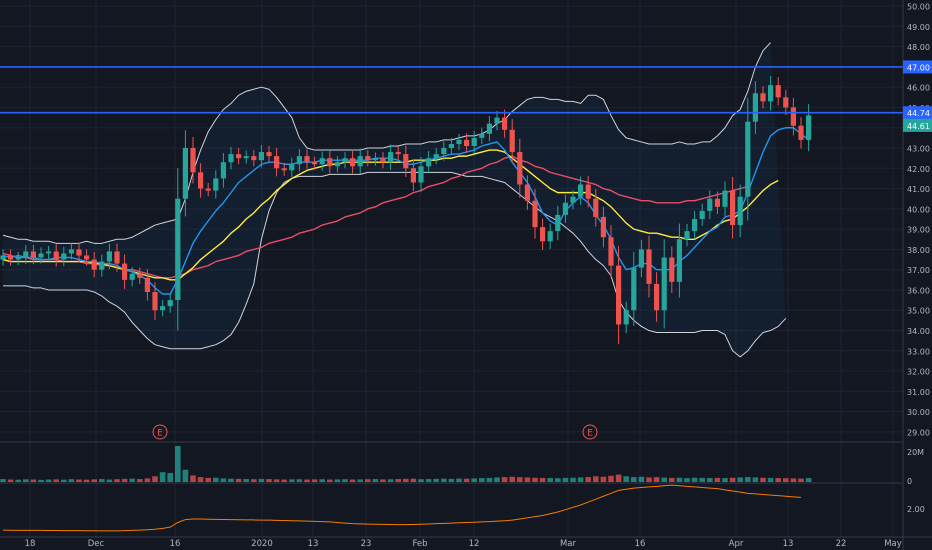  What do you see at coordinates (918, 209) in the screenshot?
I see `price-tick-label: 40.00` at bounding box center [918, 209].